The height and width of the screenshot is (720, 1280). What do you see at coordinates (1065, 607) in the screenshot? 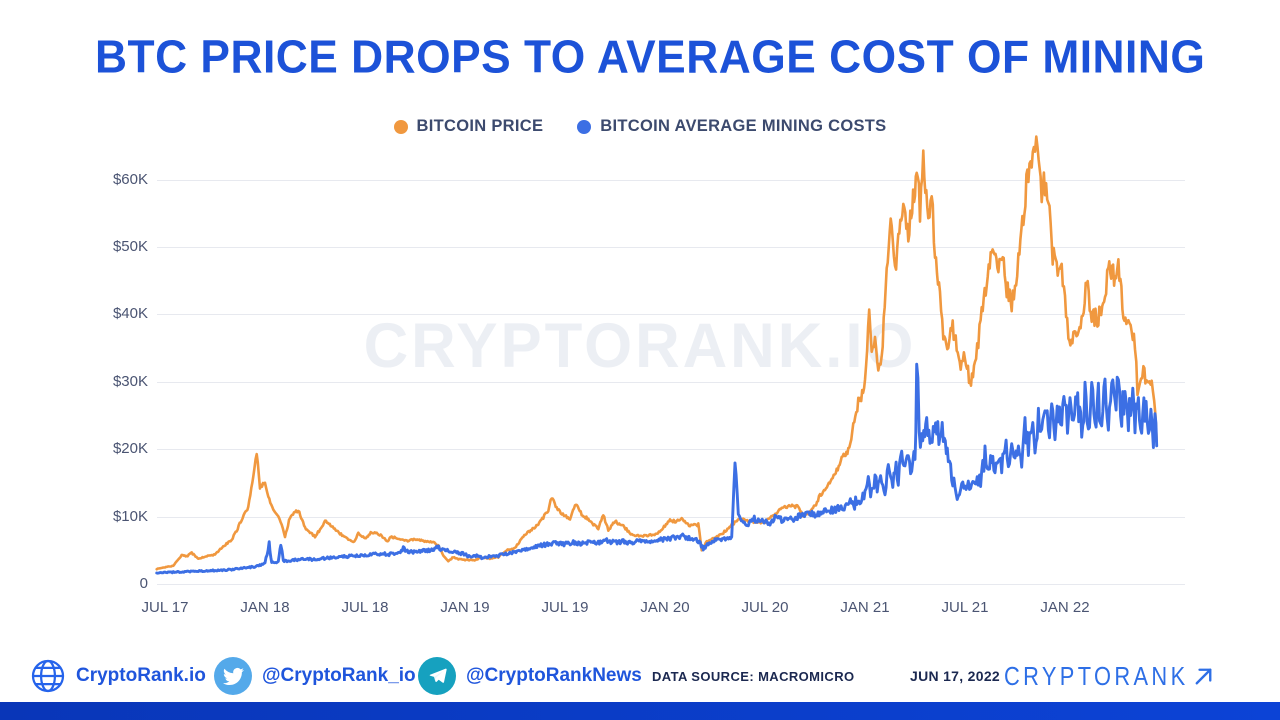
I see `x-tick-label: JAN 22` at bounding box center [1065, 607].